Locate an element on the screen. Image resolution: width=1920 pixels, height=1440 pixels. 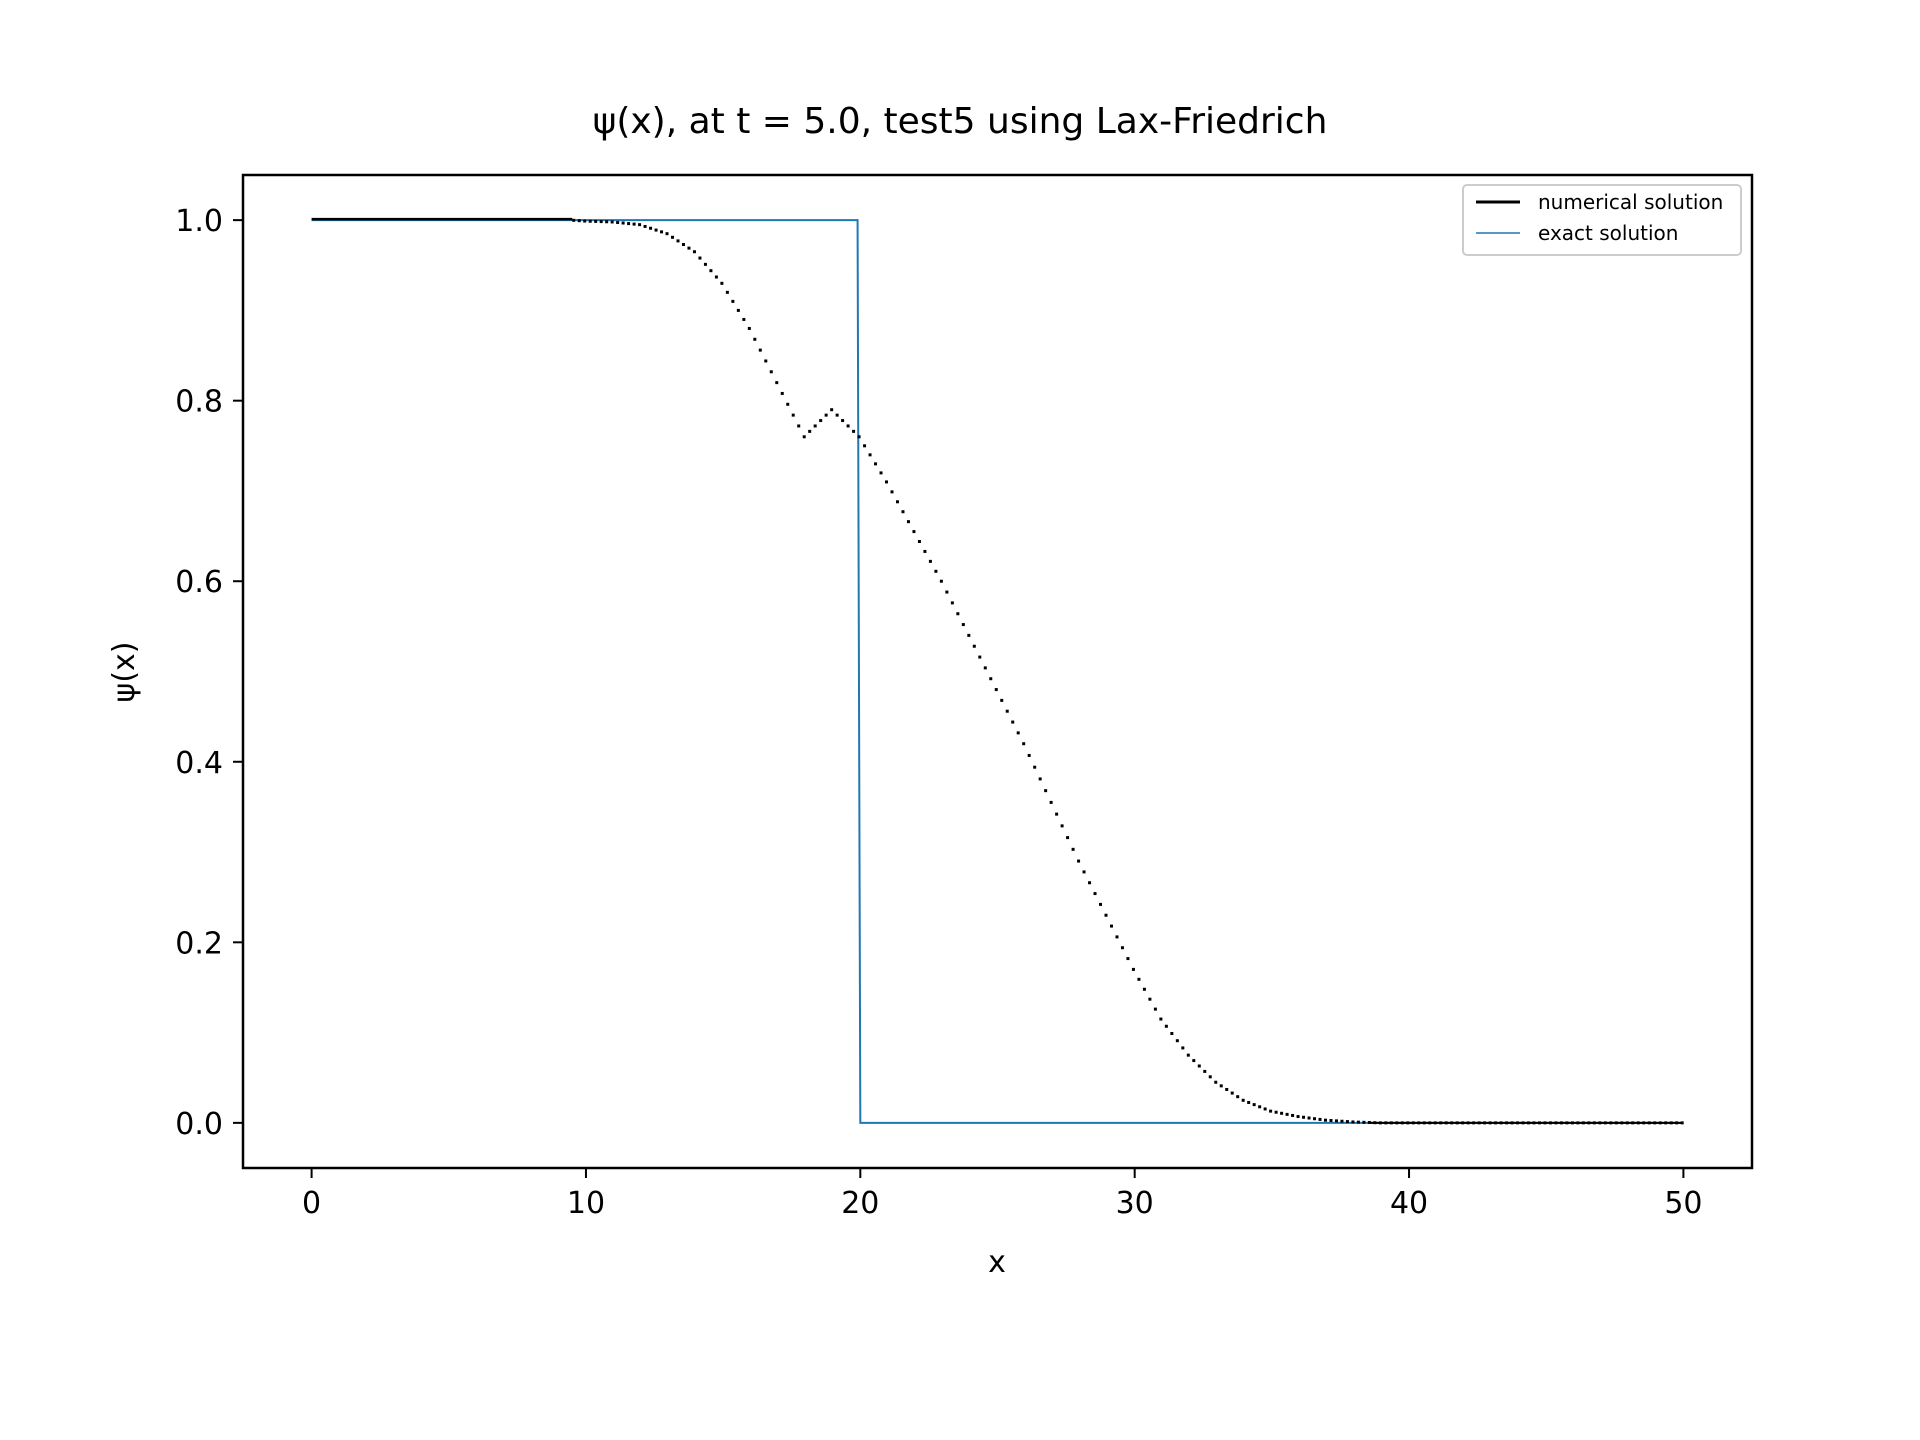
legend-label: numerical solution is located at coordinates (1630, 202).